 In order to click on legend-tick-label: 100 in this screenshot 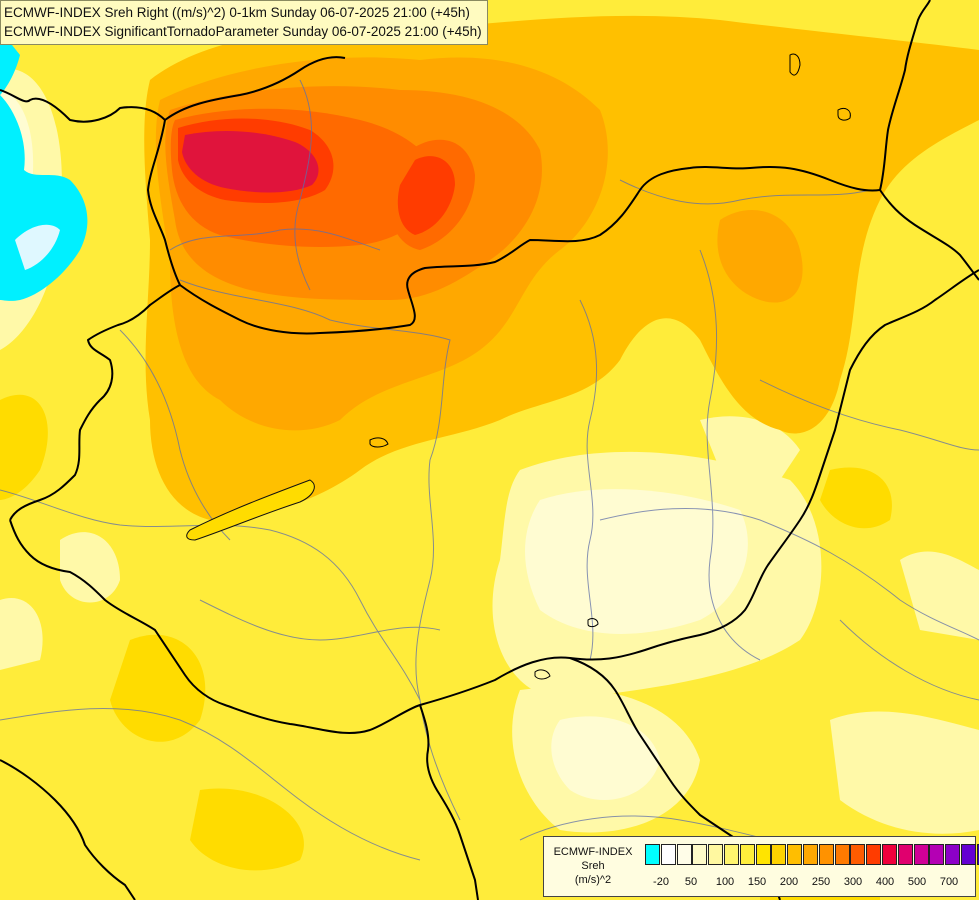, I will do `click(725, 882)`.